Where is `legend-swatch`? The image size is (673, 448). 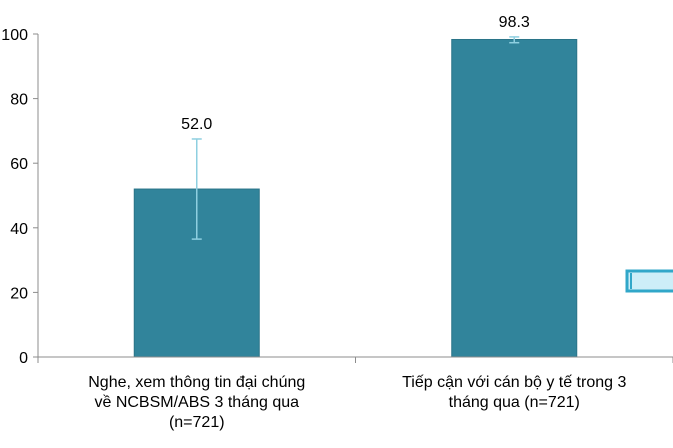 legend-swatch is located at coordinates (649, 281).